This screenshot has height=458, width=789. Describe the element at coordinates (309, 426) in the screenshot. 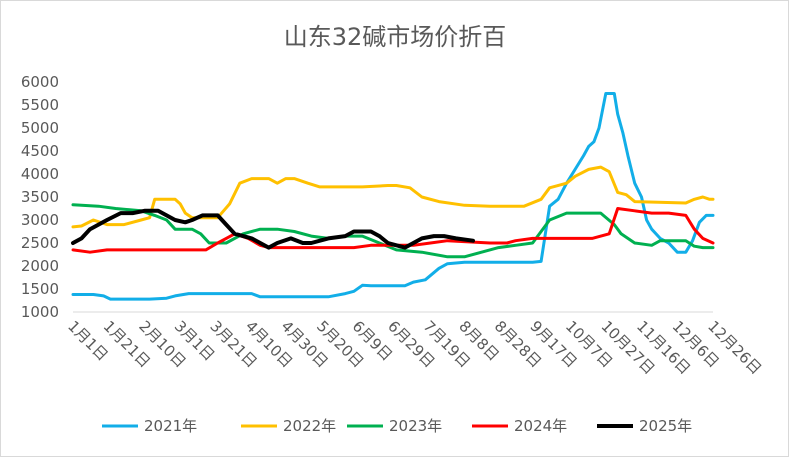

I see `legend-label-2: 2022年` at that location.